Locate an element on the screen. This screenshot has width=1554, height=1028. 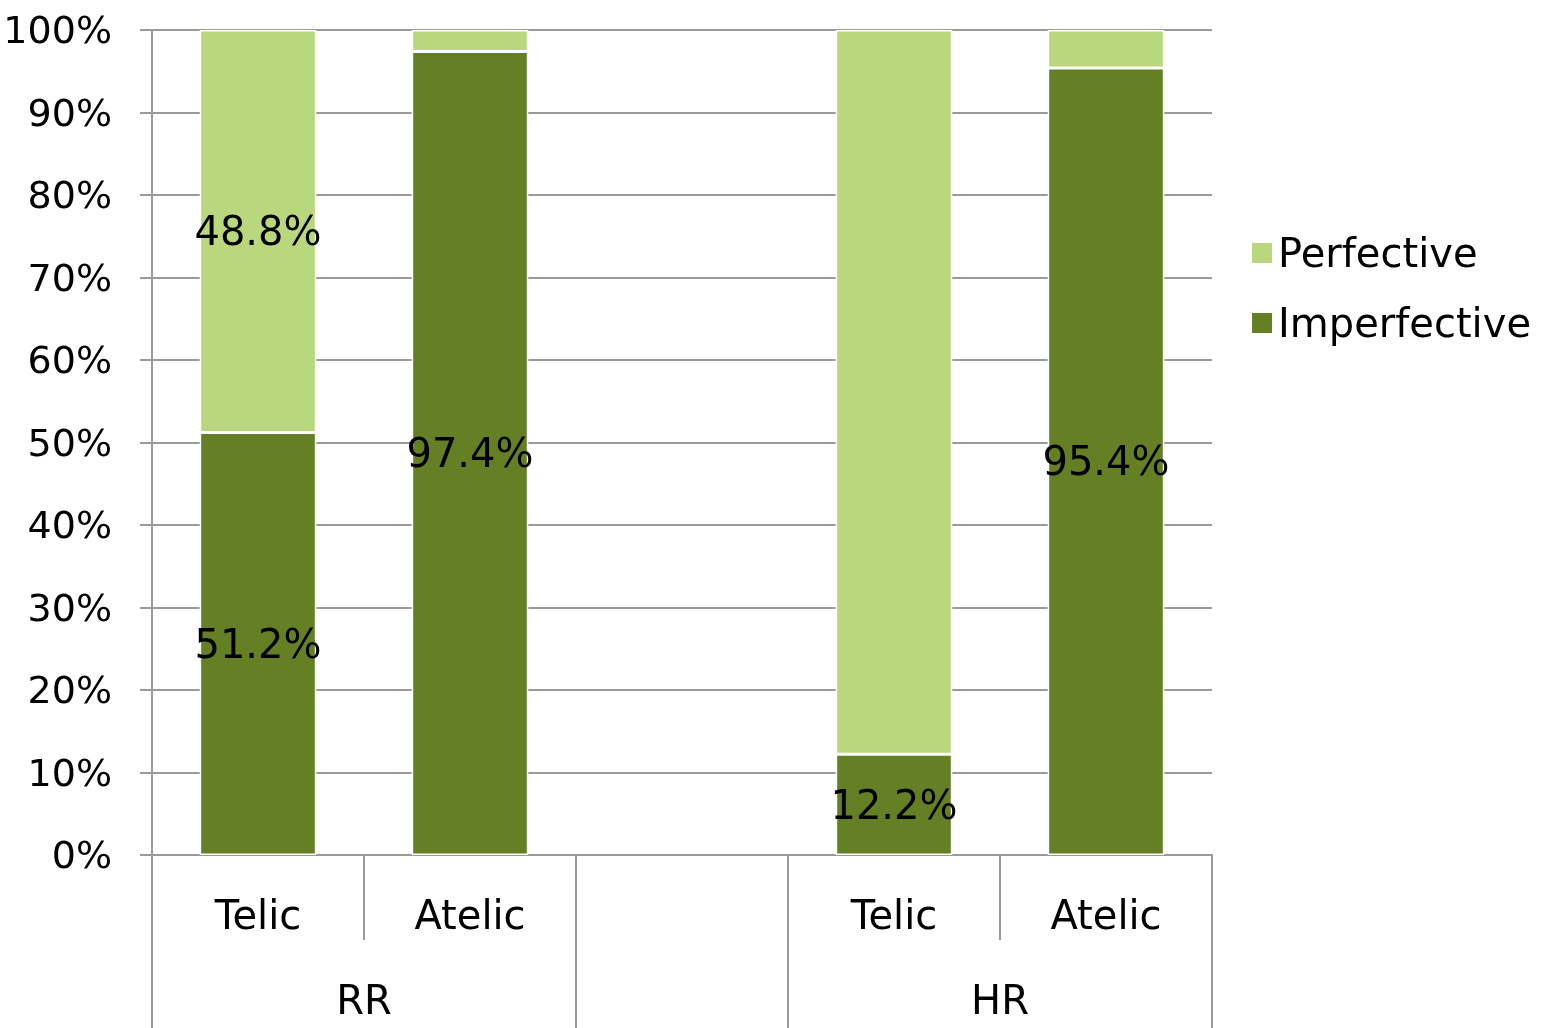
text: RR is located at coordinates (364, 1000).